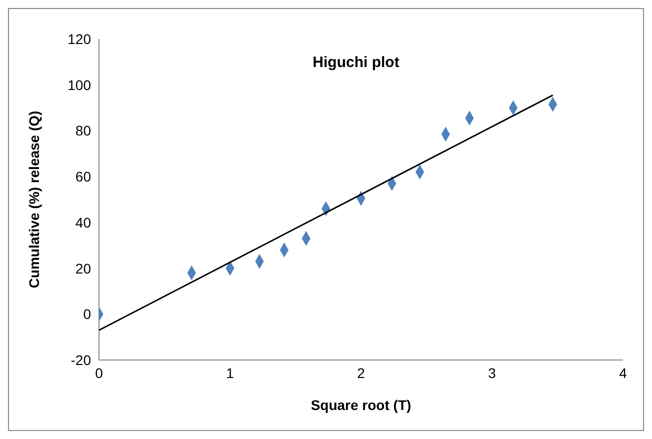 The height and width of the screenshot is (439, 652). Describe the element at coordinates (99, 372) in the screenshot. I see `x-tick-label: 0` at that location.